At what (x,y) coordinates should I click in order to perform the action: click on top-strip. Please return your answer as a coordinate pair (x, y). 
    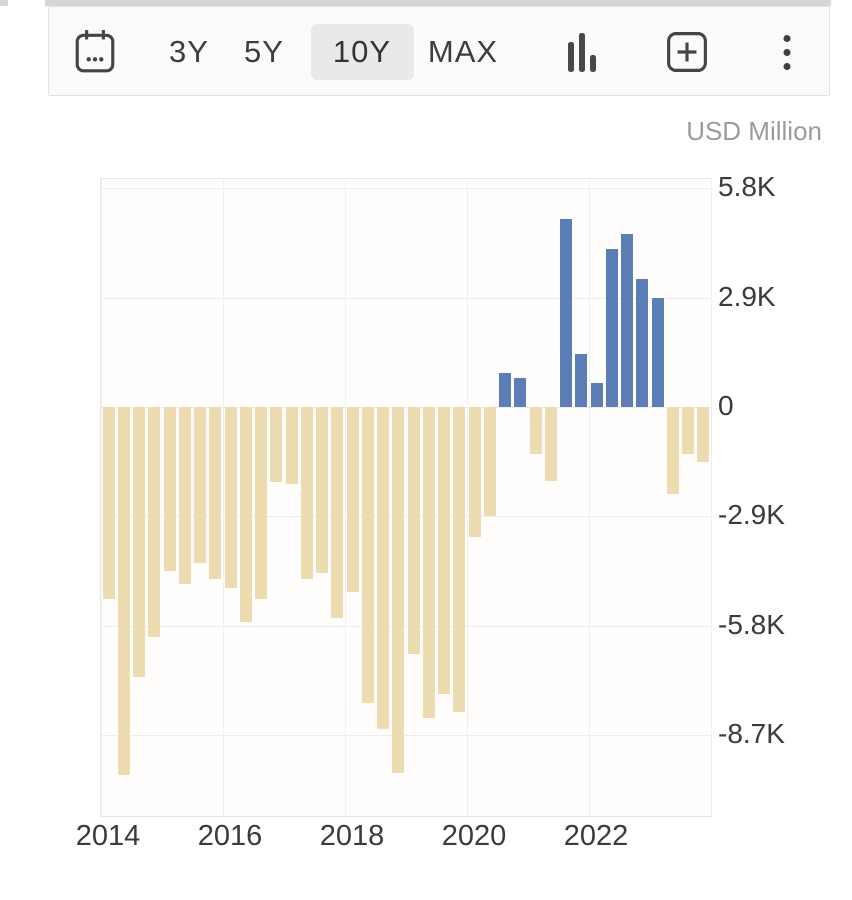
    Looking at the image, I should click on (426, 3).